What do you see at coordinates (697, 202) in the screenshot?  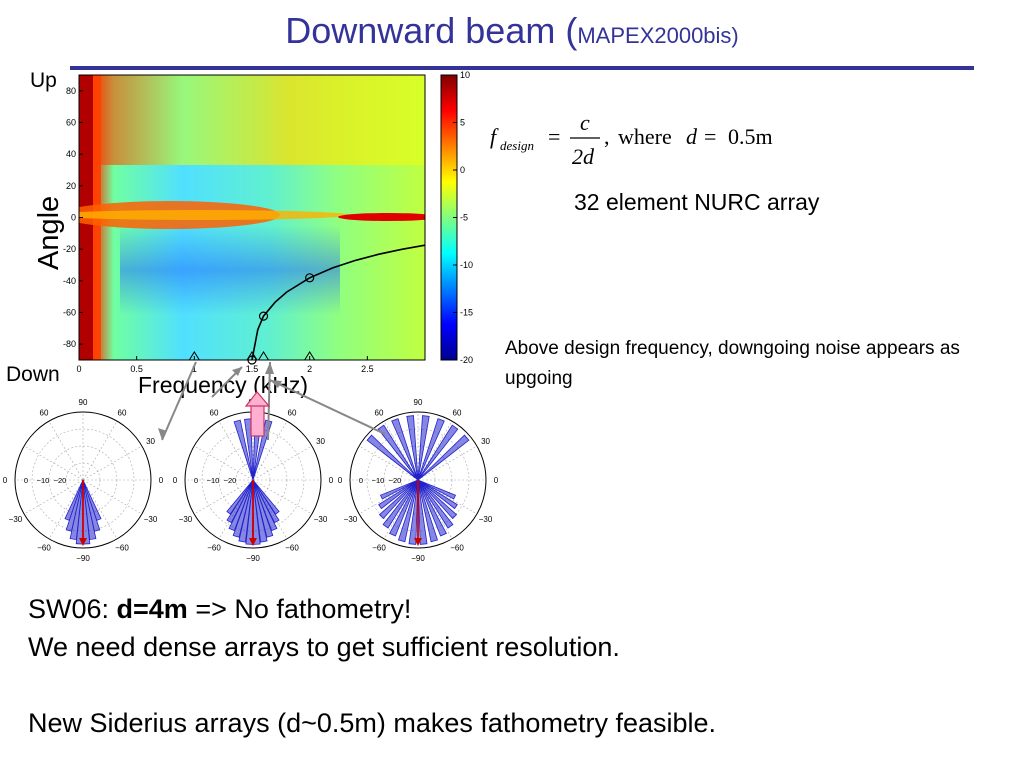 I see `array-label: 32 element NURC array` at bounding box center [697, 202].